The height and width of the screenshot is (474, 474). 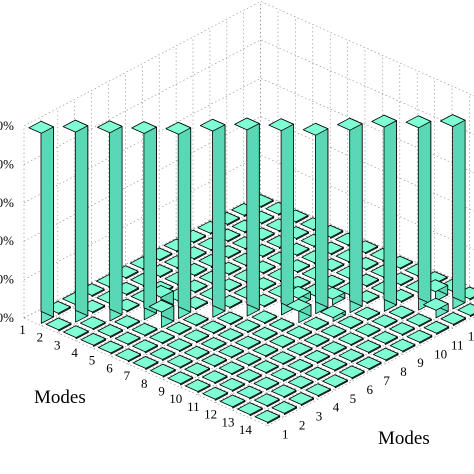 I want to click on row-tick-label: 10, so click(x=175, y=398).